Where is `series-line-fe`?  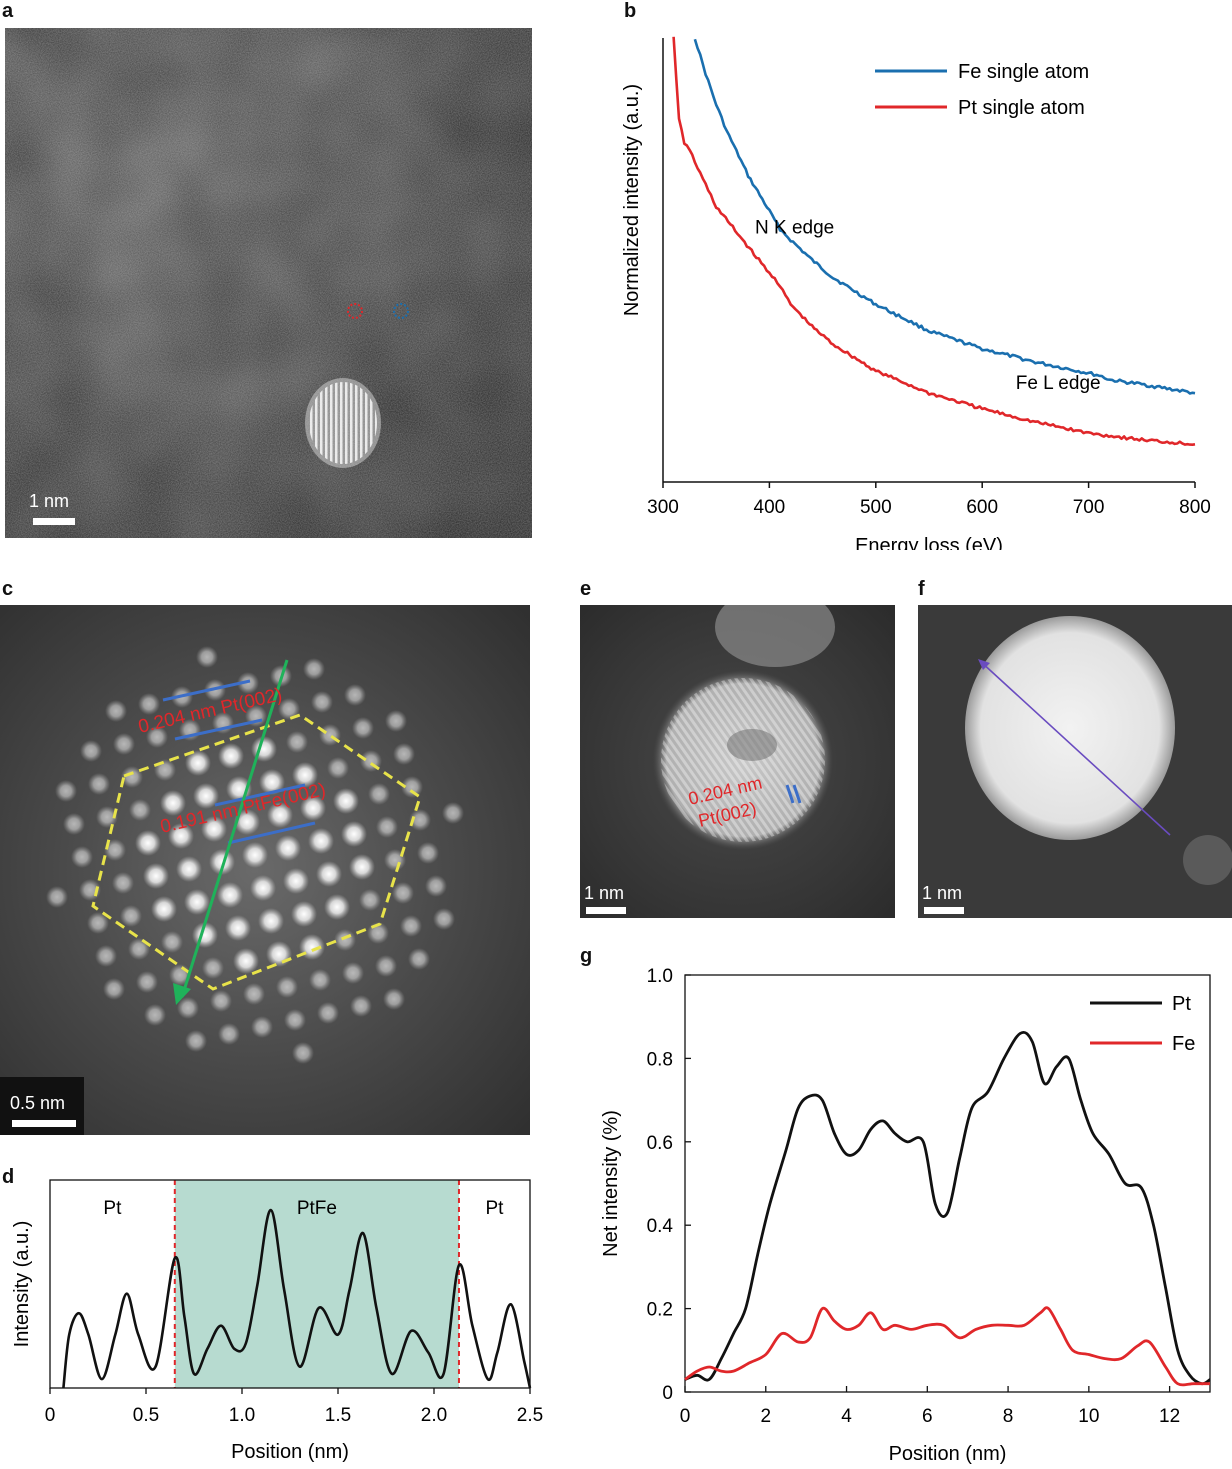
series-line-fe is located at coordinates (947, 1346).